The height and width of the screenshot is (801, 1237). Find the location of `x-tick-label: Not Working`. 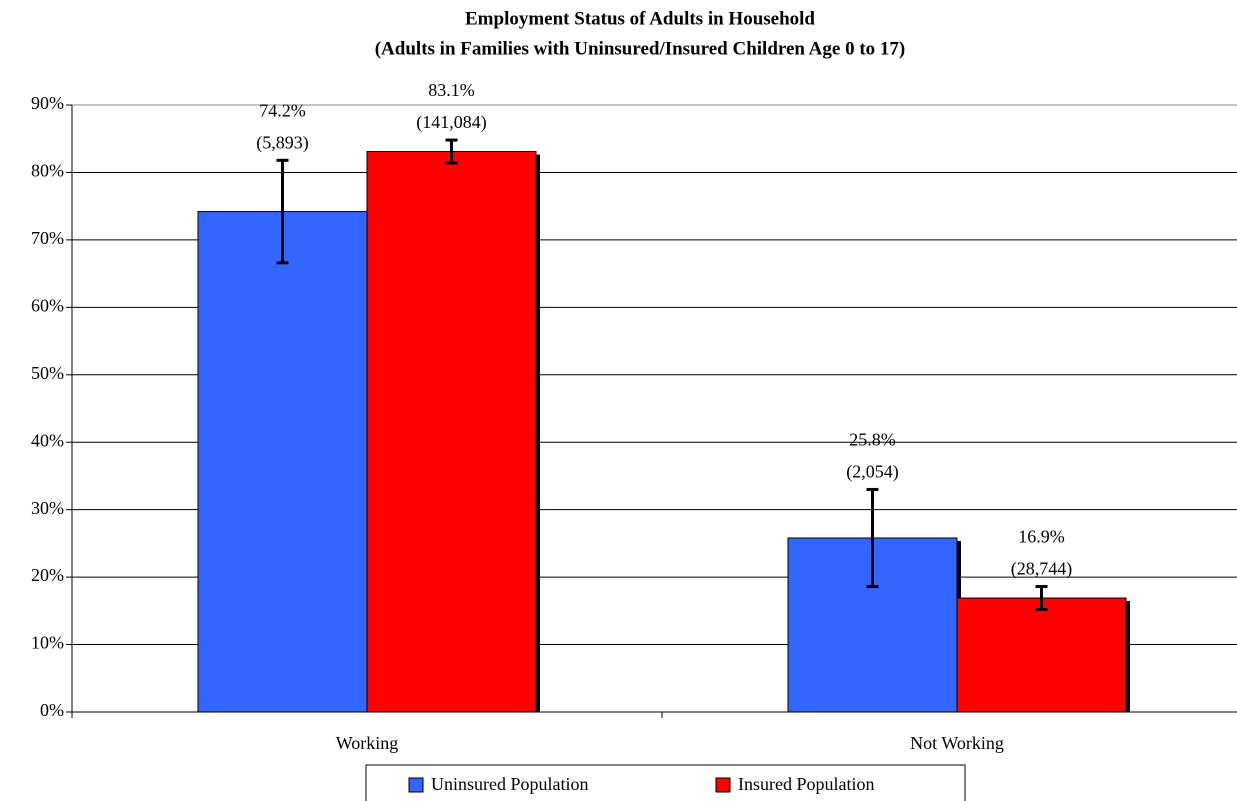

x-tick-label: Not Working is located at coordinates (957, 743).